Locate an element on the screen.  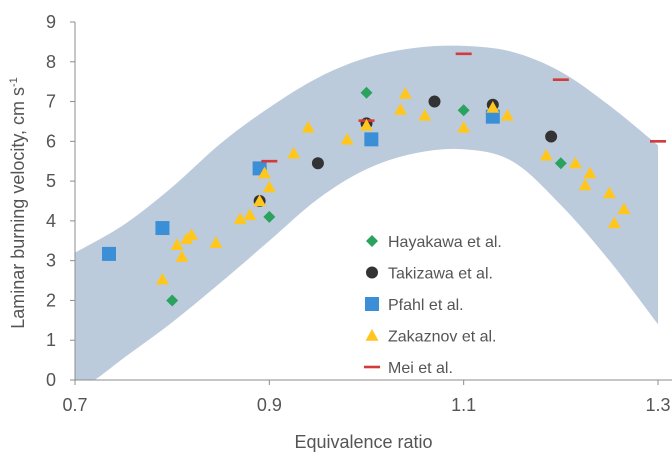
x-tick-labels: 0.7 0.9 1.1 1.3 is located at coordinates (366, 397).